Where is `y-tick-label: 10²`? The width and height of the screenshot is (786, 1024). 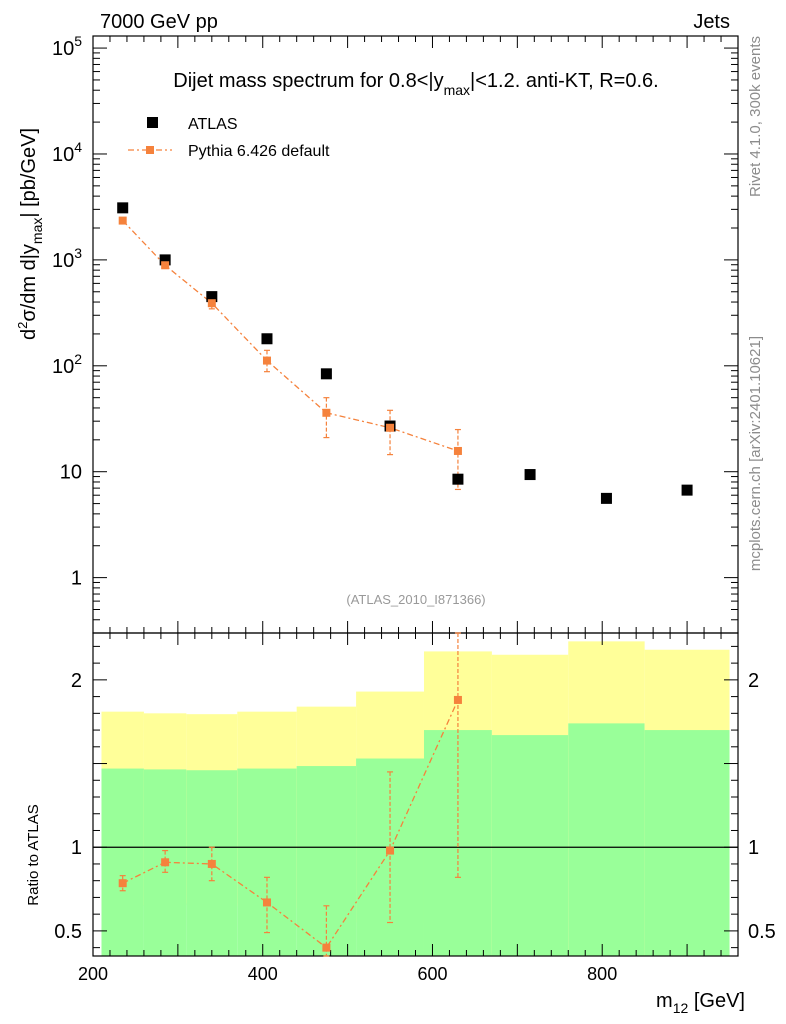 y-tick-label: 10² is located at coordinates (67, 364).